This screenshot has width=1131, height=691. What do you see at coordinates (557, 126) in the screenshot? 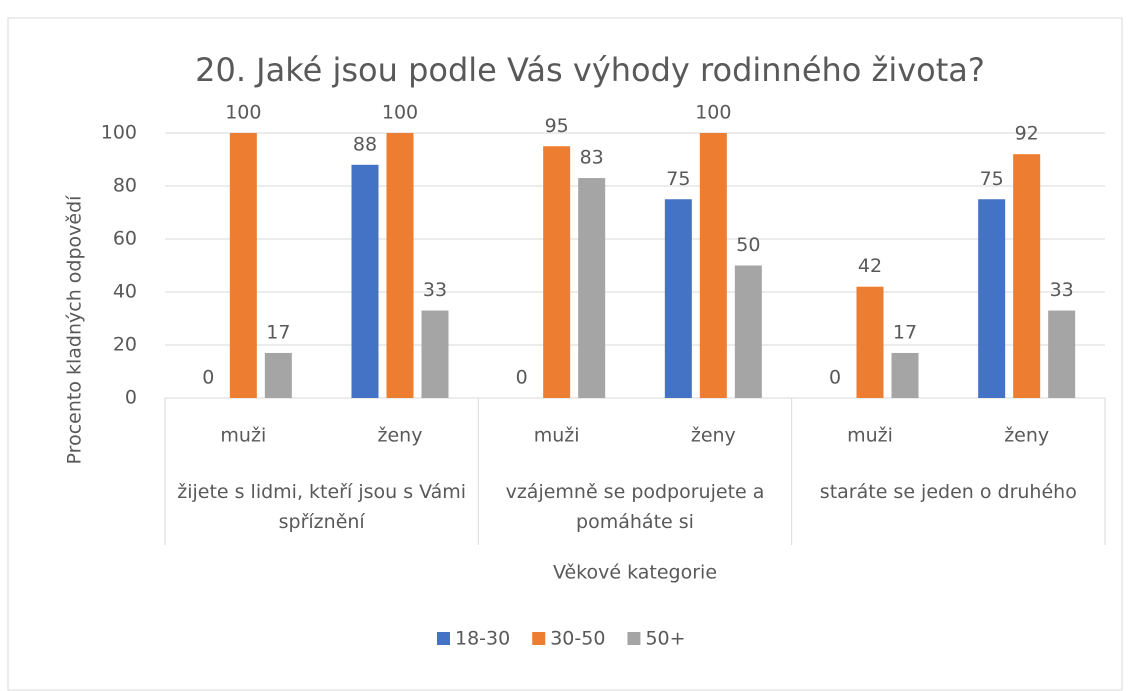
I see `data-label: 95` at bounding box center [557, 126].